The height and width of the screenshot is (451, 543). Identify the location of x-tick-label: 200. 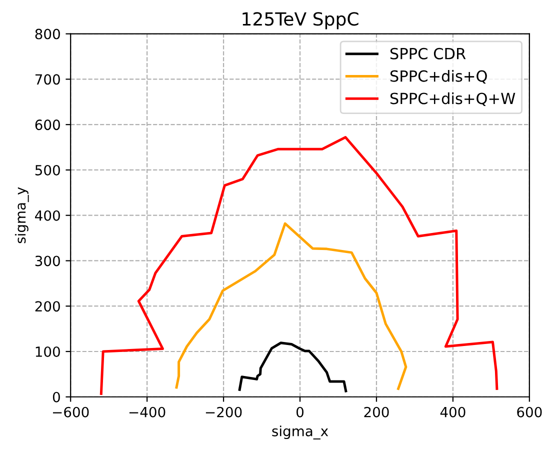
(376, 412).